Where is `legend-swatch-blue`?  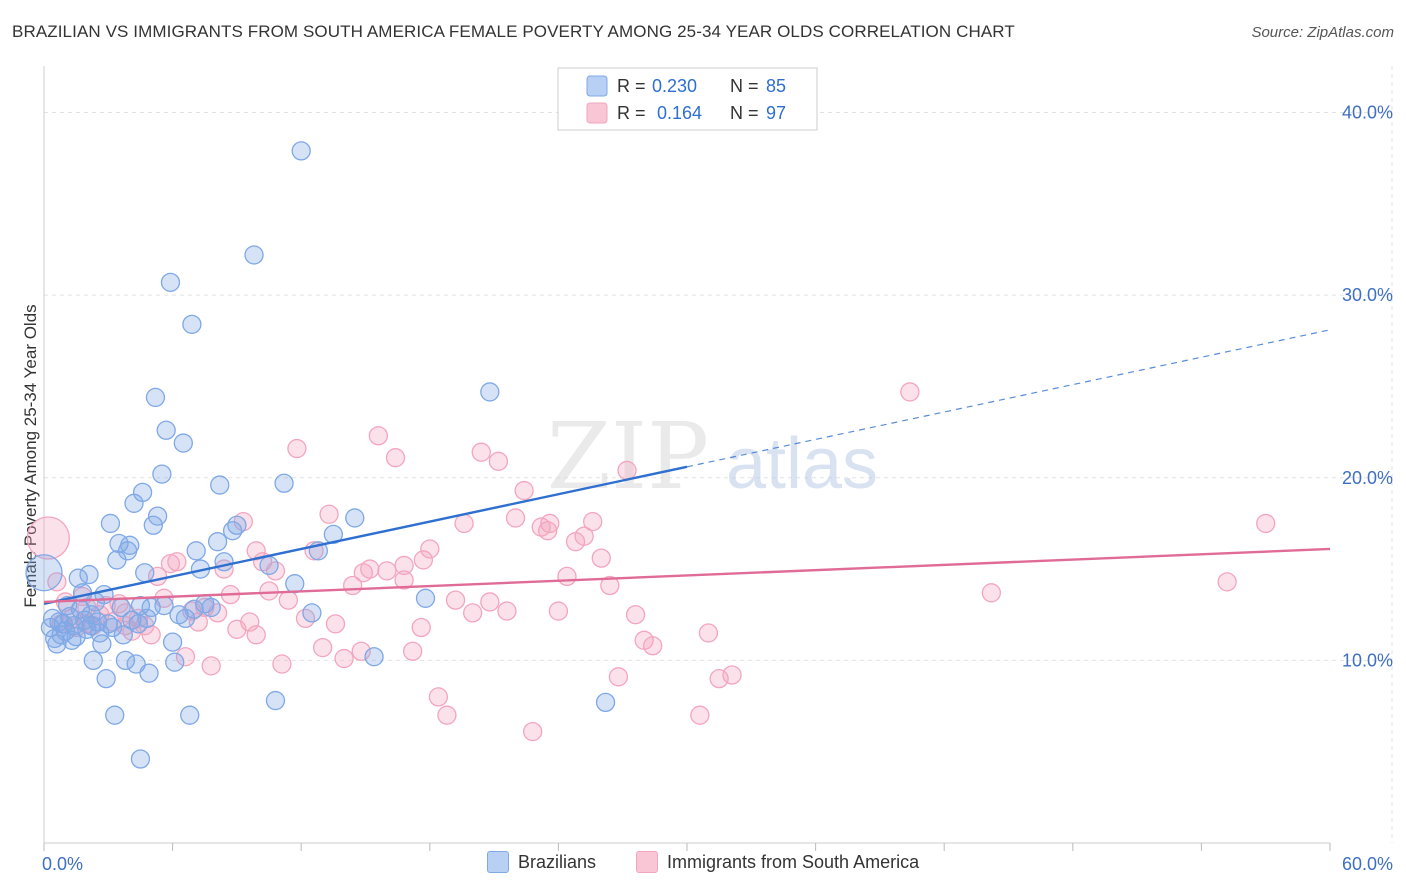 legend-swatch-blue is located at coordinates (597, 86).